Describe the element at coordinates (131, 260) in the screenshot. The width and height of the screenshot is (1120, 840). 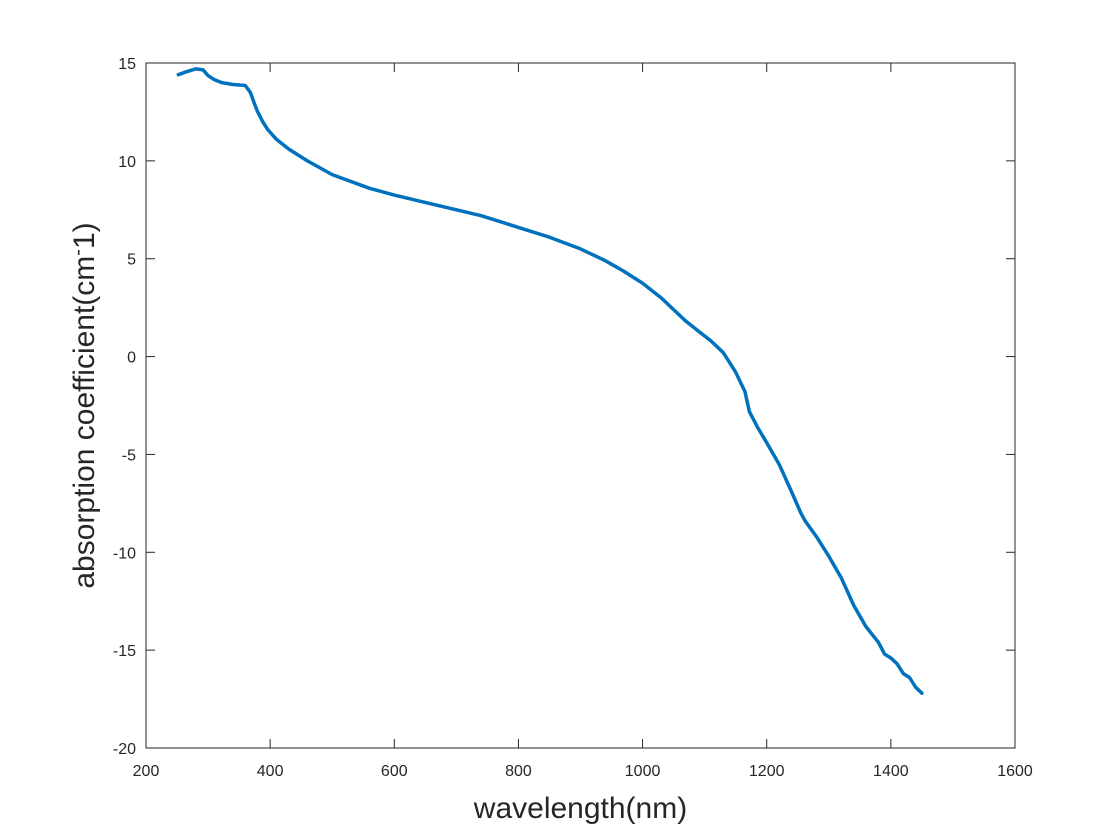
I see `y-tick-label-5: 5` at that location.